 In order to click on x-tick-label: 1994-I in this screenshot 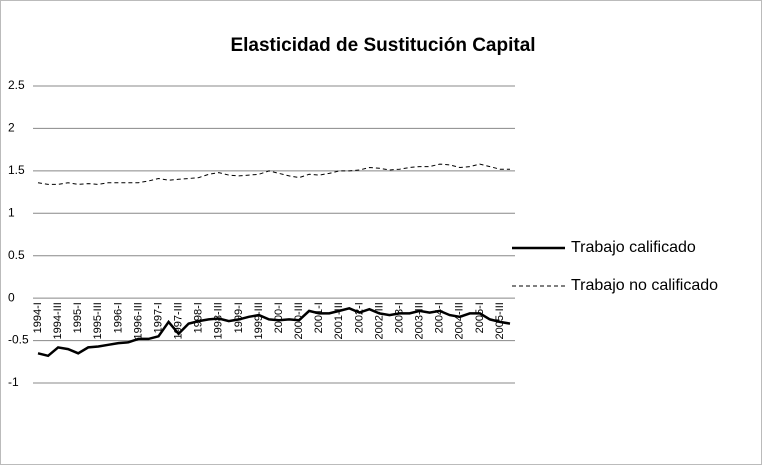, I will do `click(38, 317)`.